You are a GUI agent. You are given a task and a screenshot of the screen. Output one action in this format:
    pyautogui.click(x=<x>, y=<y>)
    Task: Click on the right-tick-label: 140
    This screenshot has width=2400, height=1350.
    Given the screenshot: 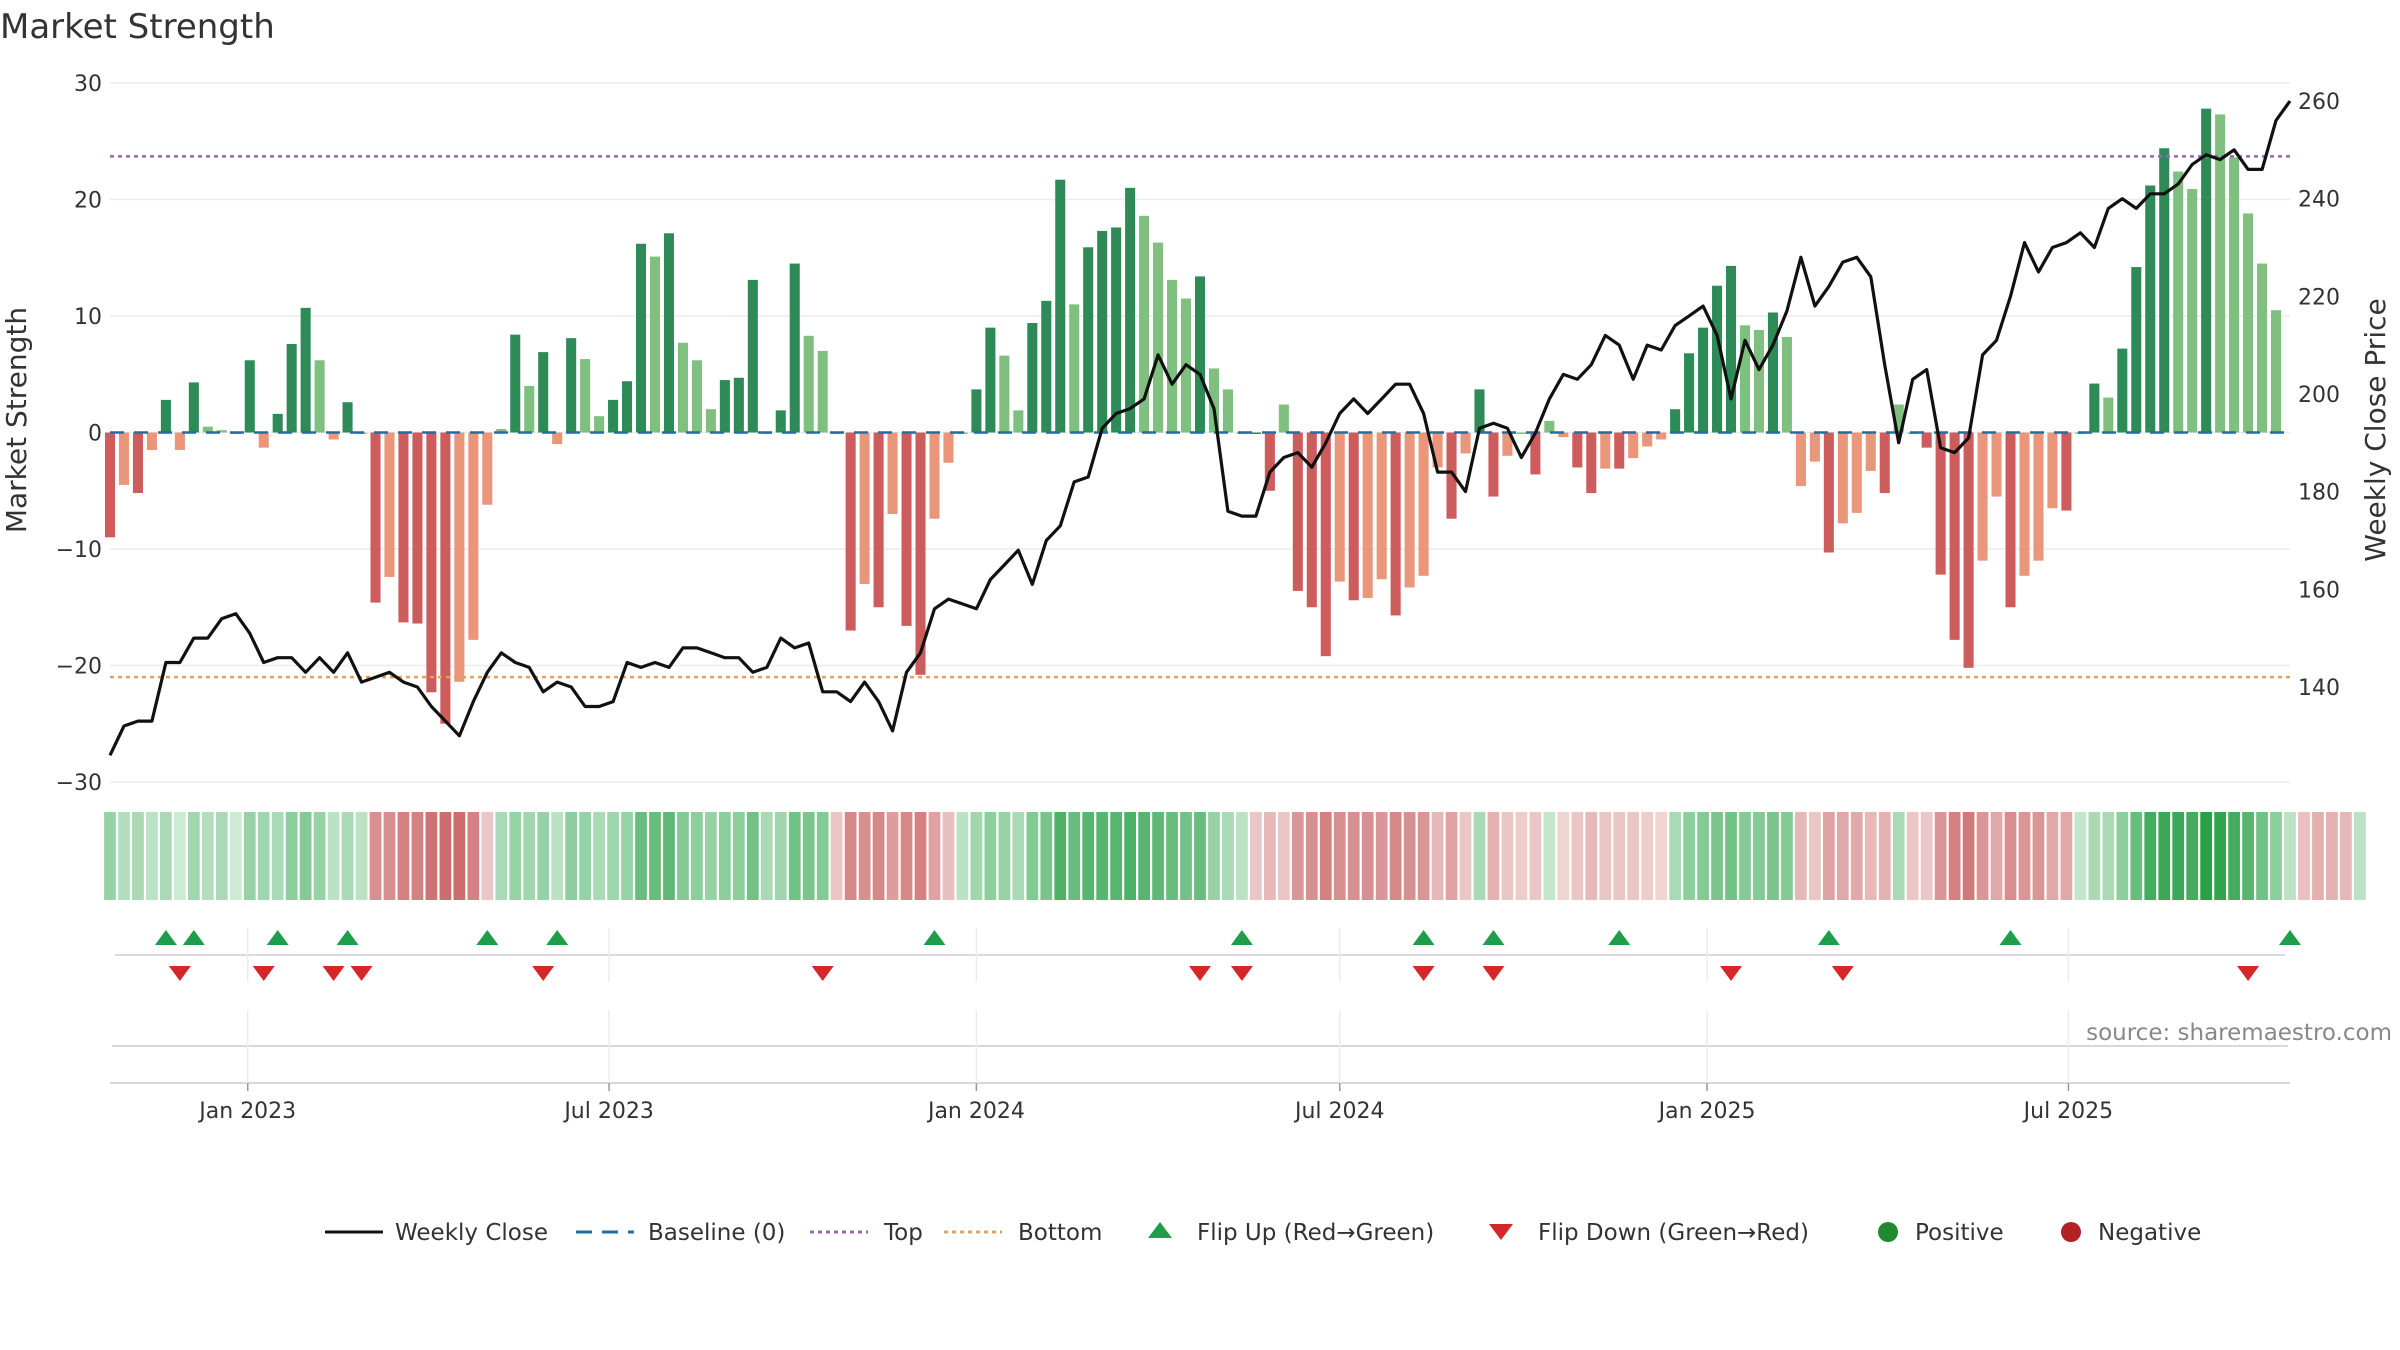 What is the action you would take?
    pyautogui.click(x=2319, y=688)
    